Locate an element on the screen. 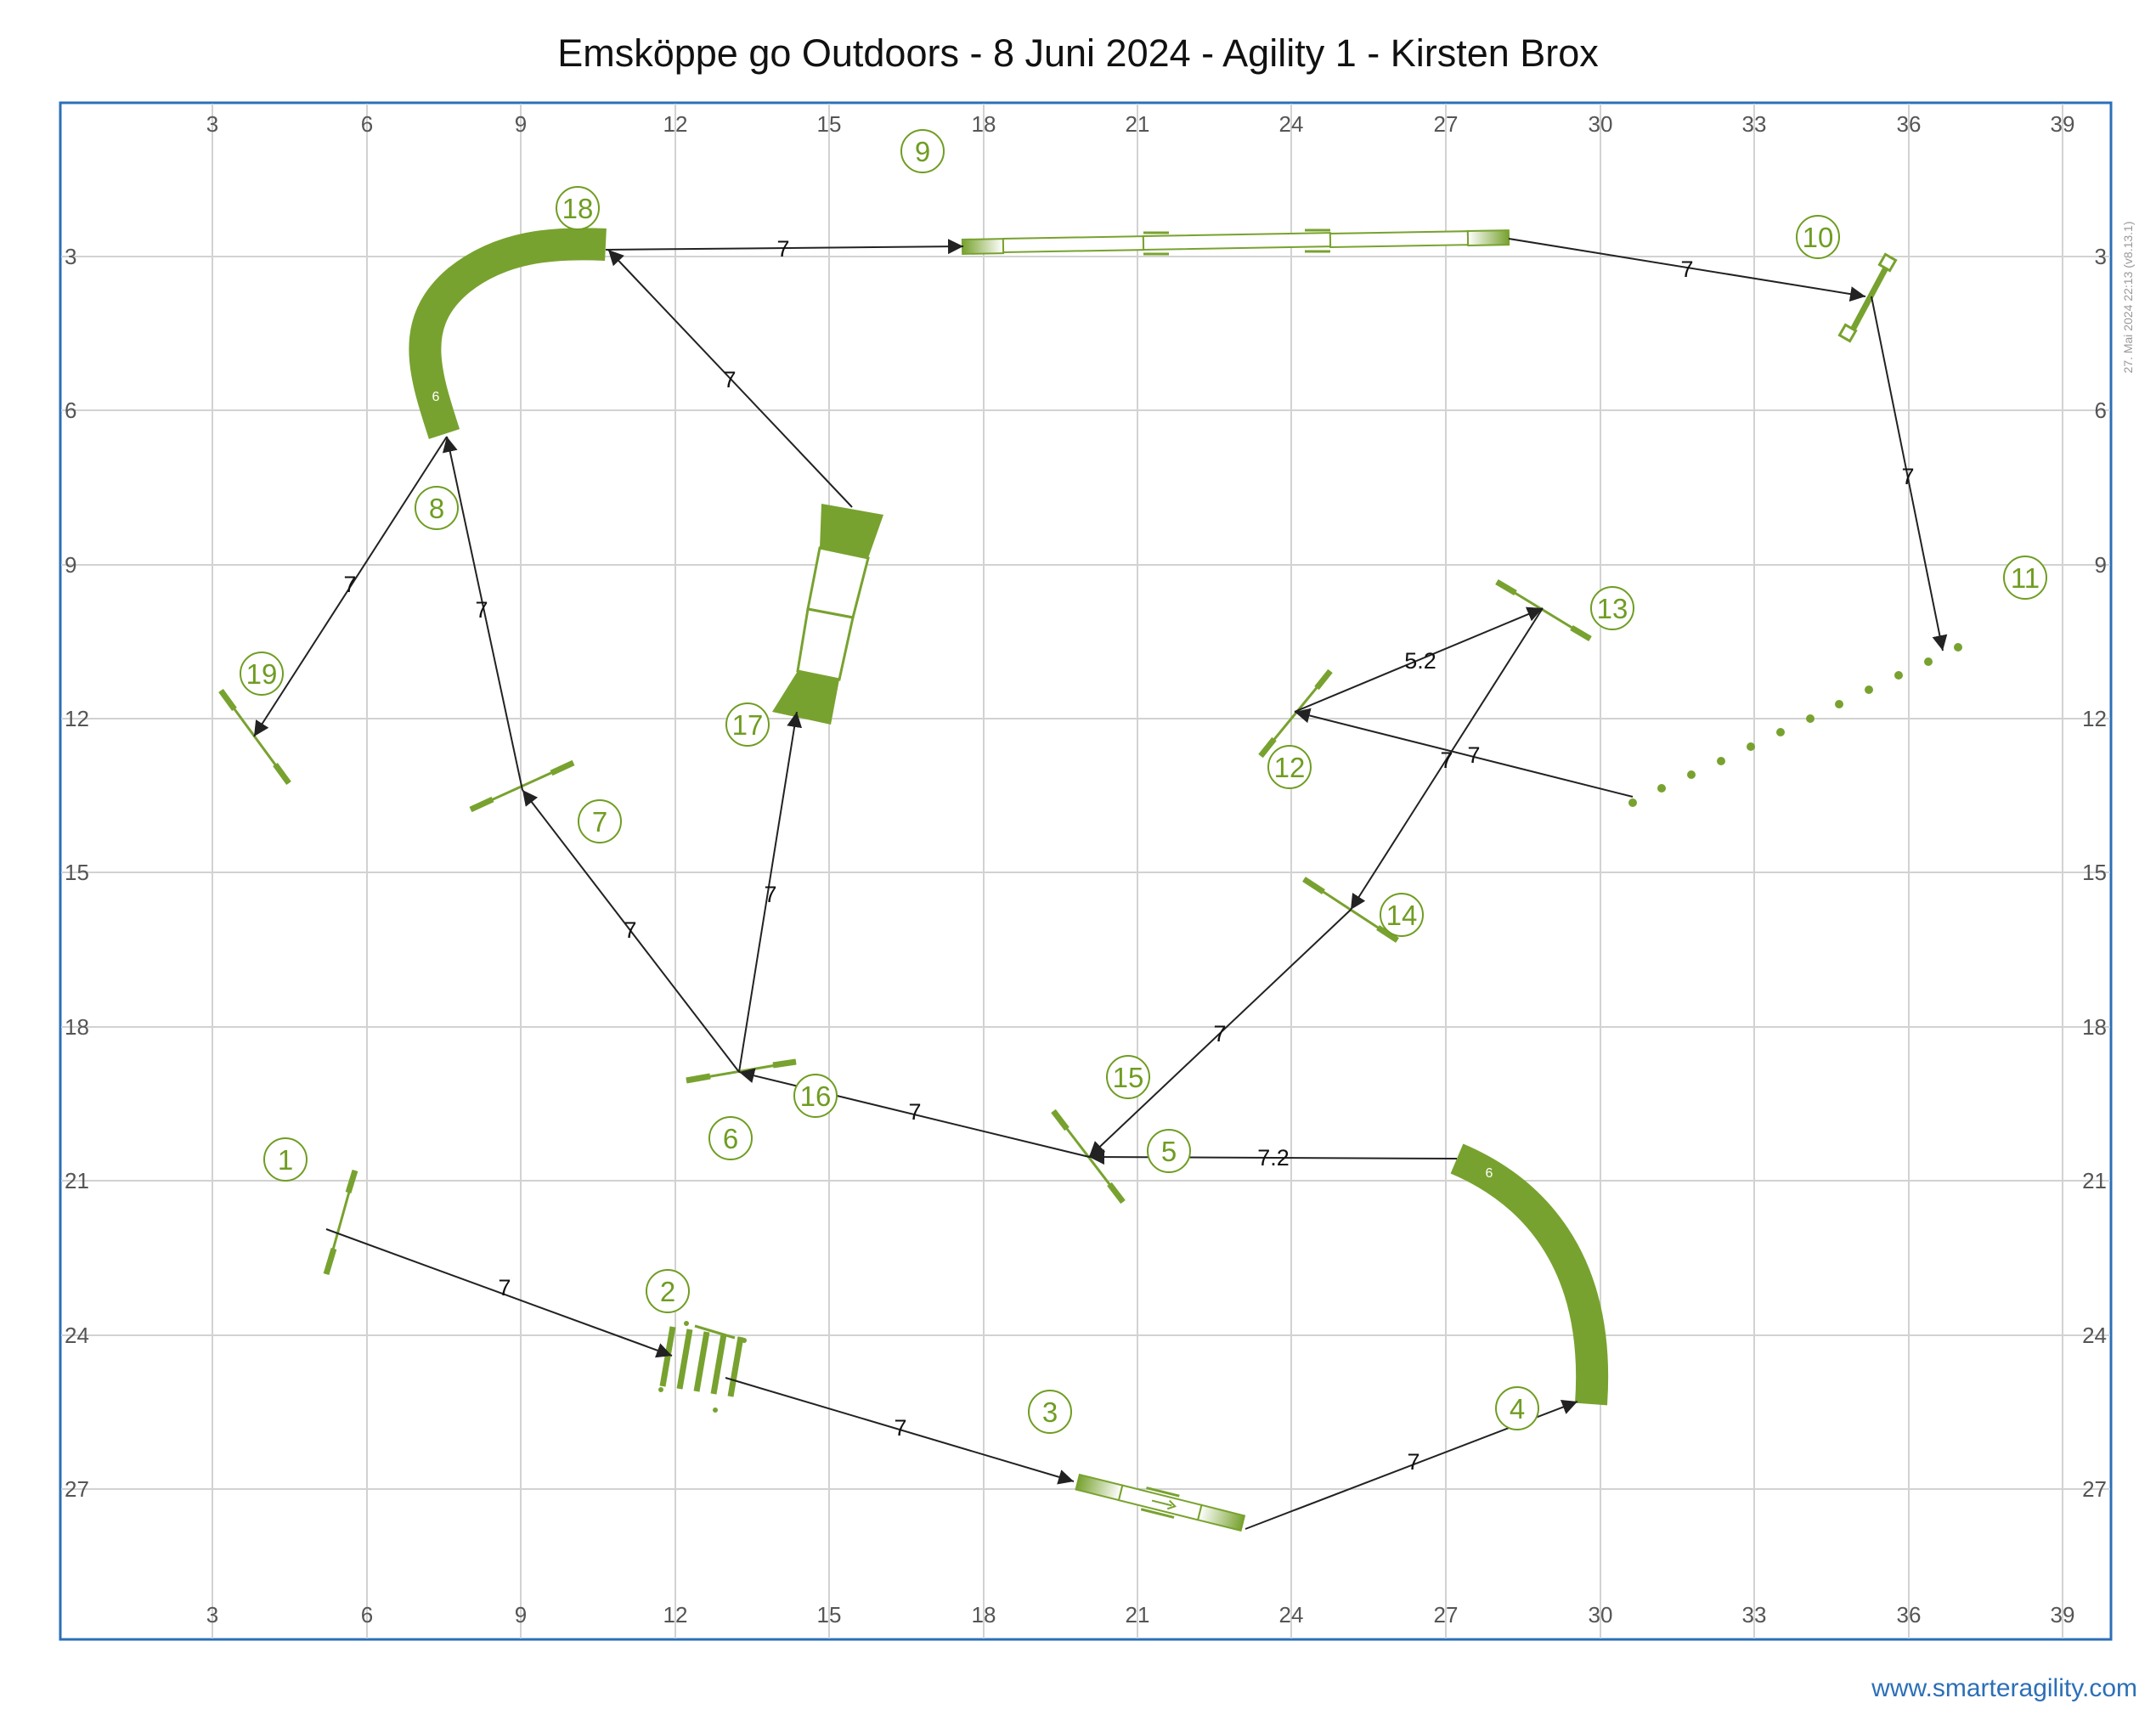 This screenshot has width=2156, height=1715. number-17: 17 is located at coordinates (748, 725).